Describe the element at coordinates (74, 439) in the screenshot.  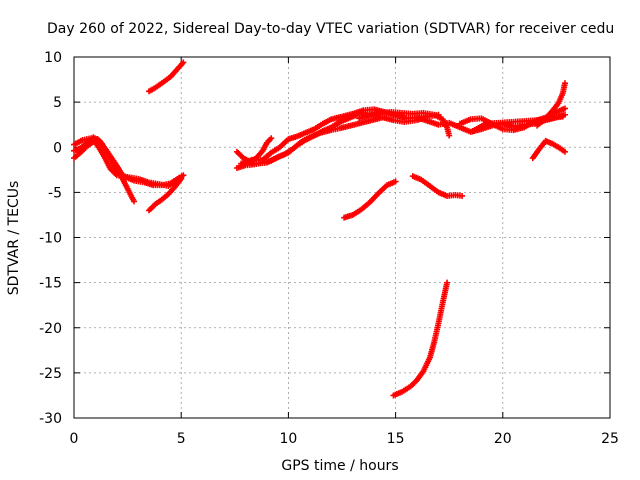
I see `x-tick-label: 0` at that location.